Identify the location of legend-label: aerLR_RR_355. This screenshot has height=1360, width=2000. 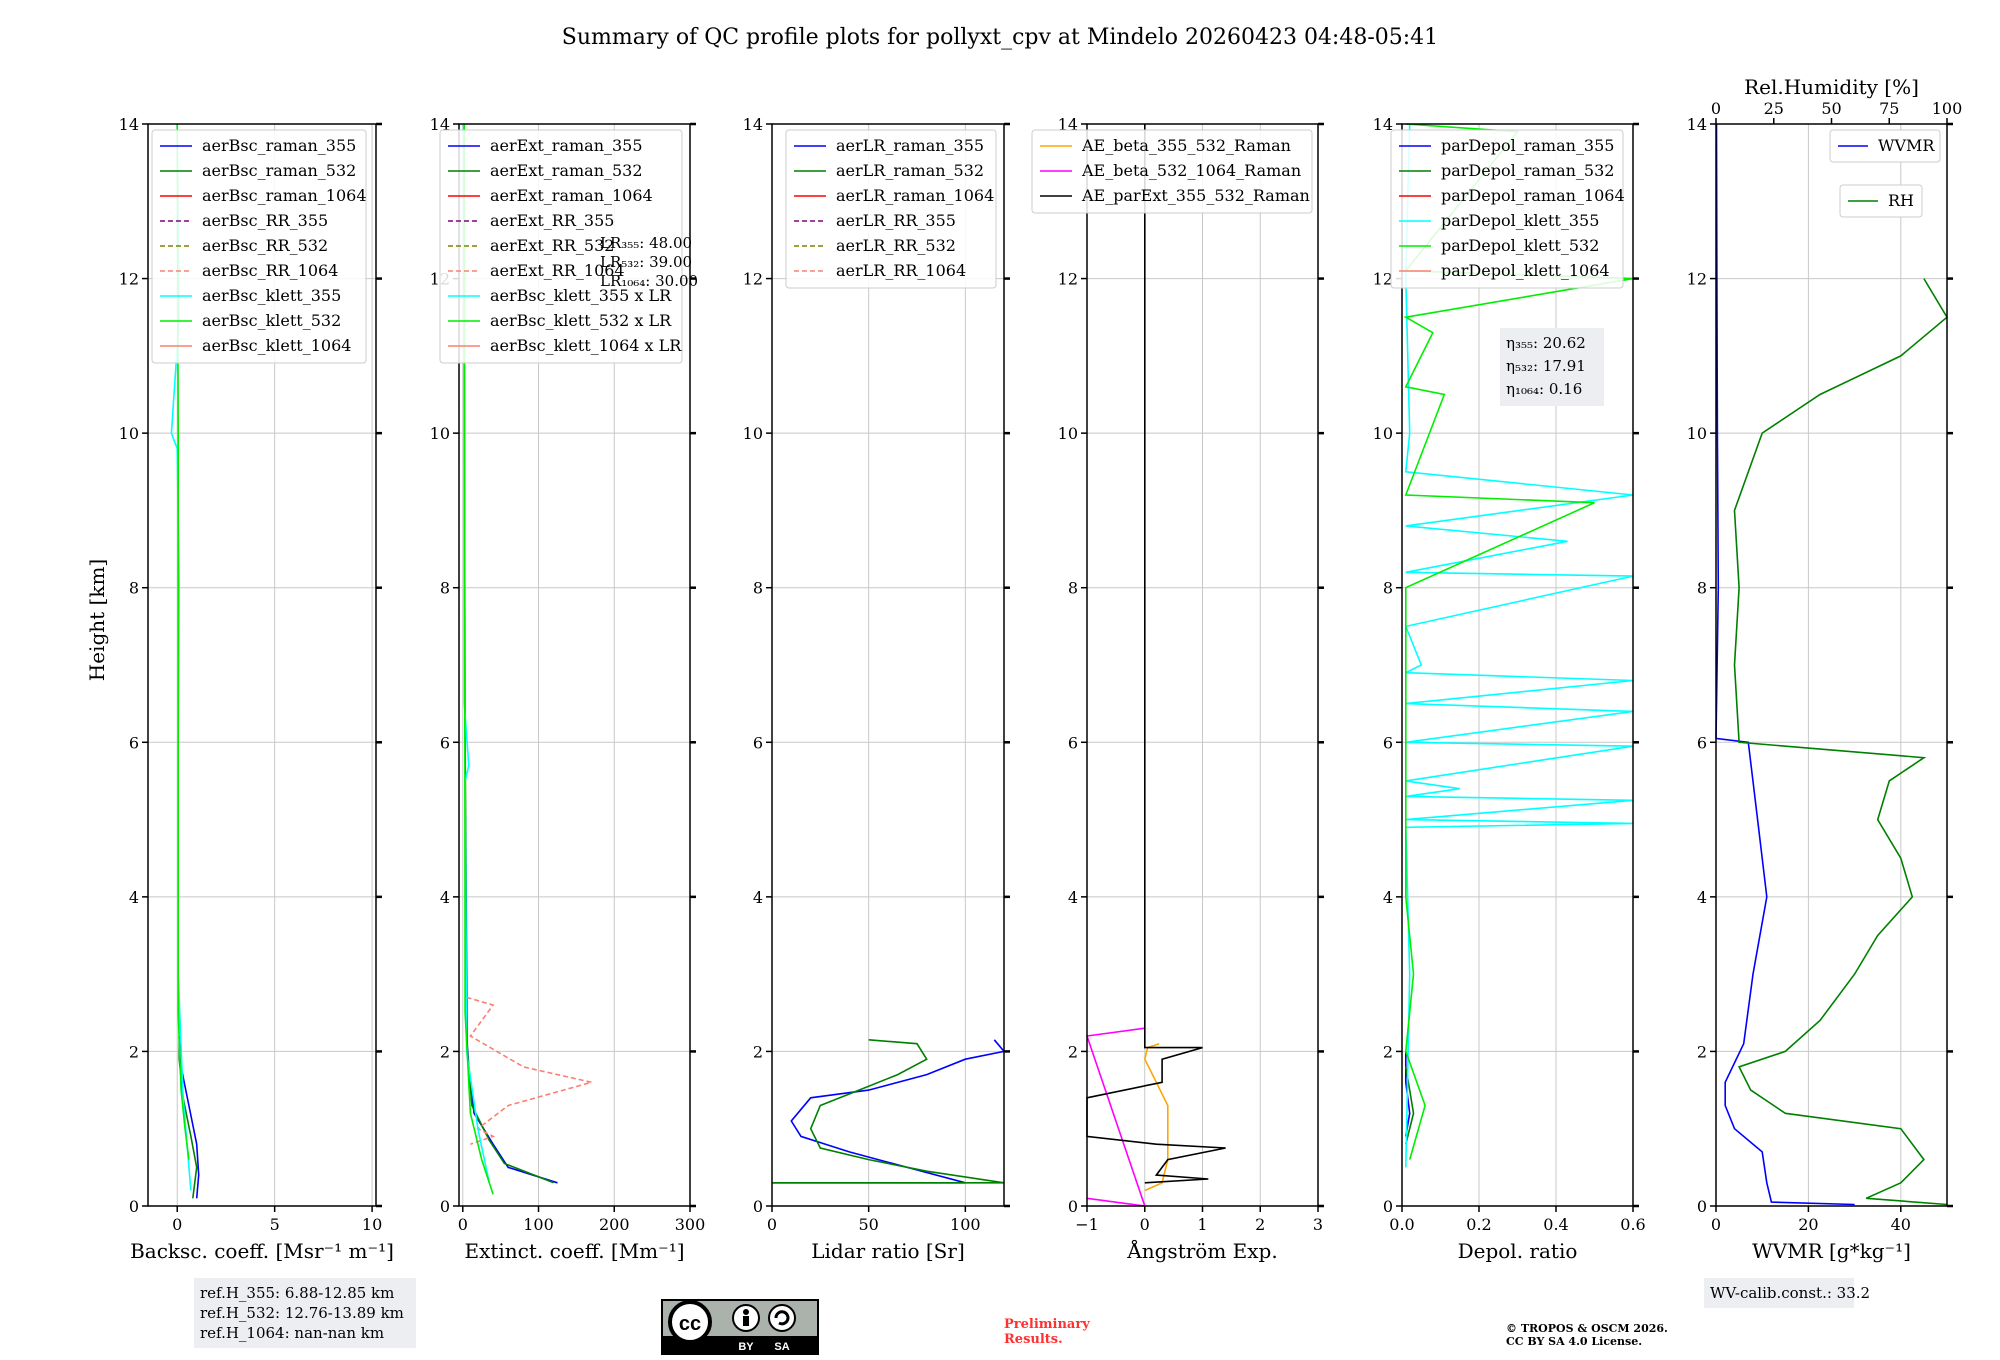
(896, 220).